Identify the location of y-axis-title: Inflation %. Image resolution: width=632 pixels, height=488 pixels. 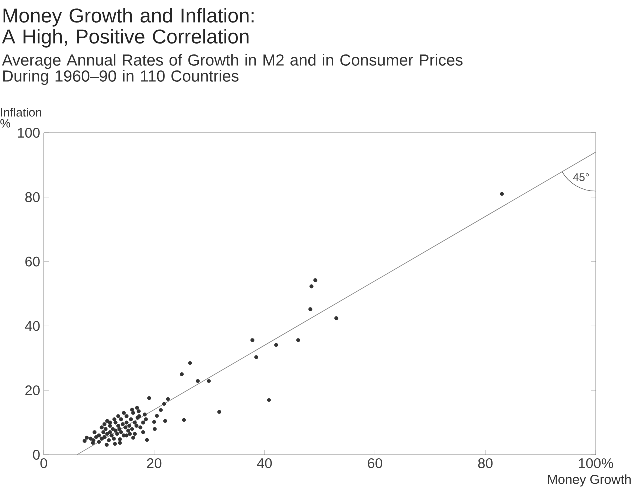
(21, 118).